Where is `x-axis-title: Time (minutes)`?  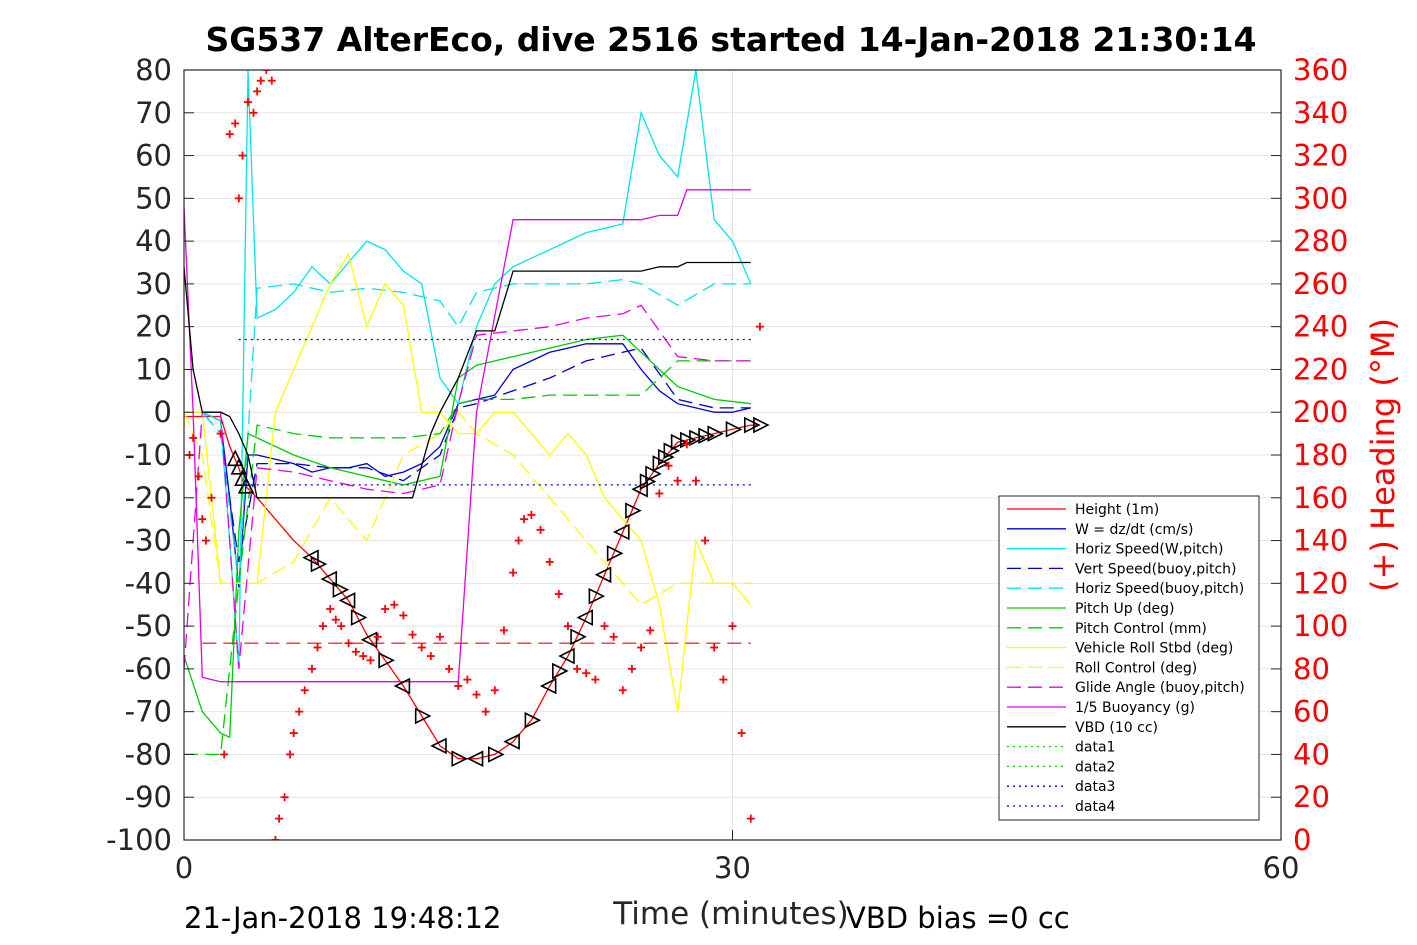
x-axis-title: Time (minutes) is located at coordinates (730, 914).